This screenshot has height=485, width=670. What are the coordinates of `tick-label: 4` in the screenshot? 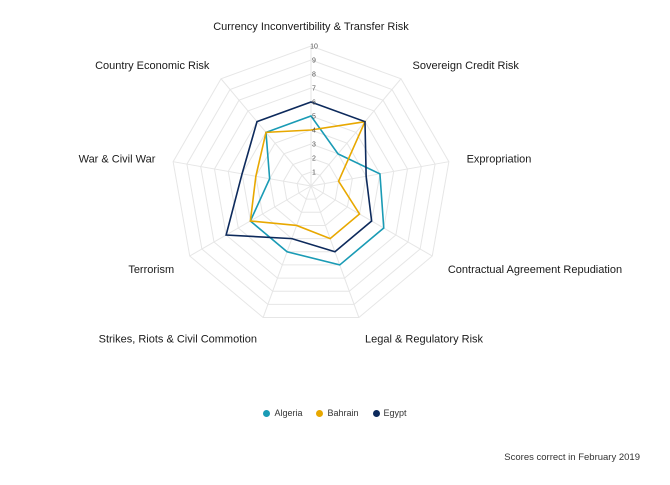 It's located at (314, 131).